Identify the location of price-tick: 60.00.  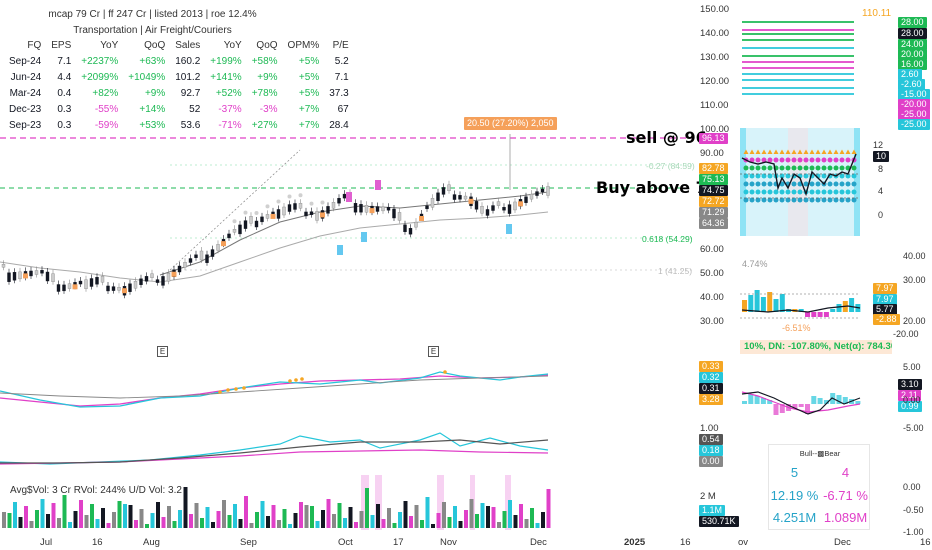
(712, 249).